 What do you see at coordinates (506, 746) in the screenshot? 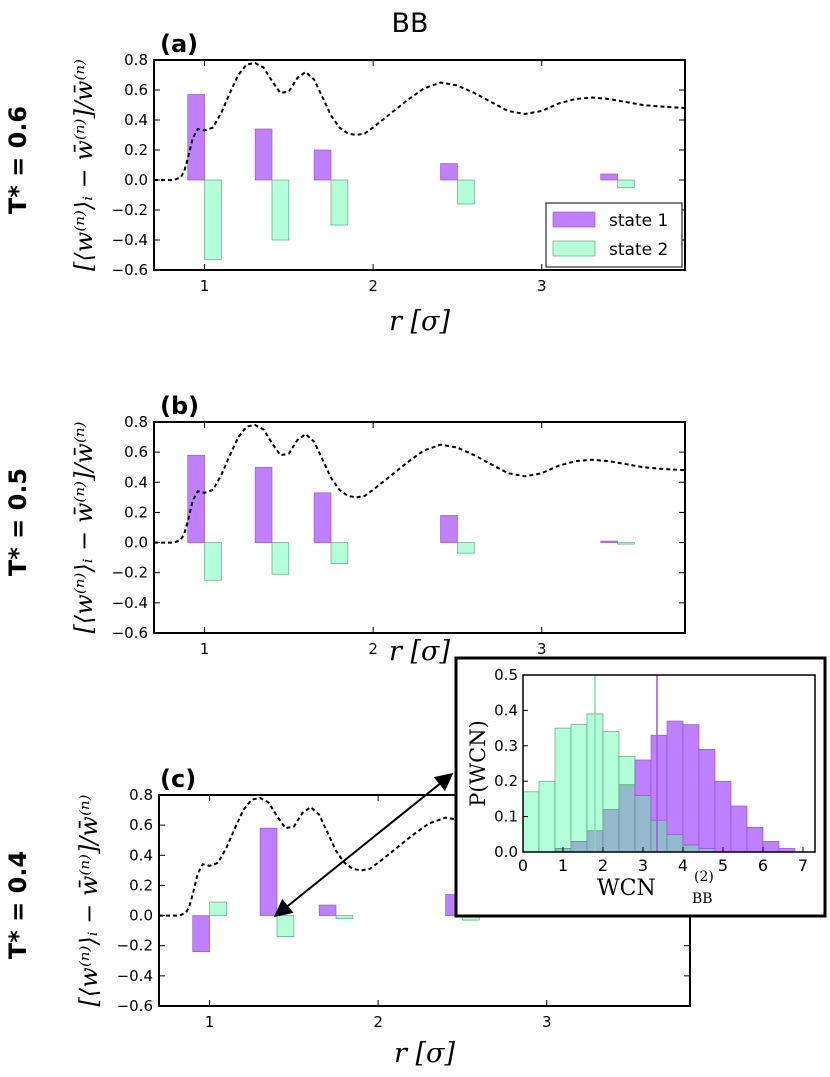
I see `inset-y-tick-label: 0.3` at bounding box center [506, 746].